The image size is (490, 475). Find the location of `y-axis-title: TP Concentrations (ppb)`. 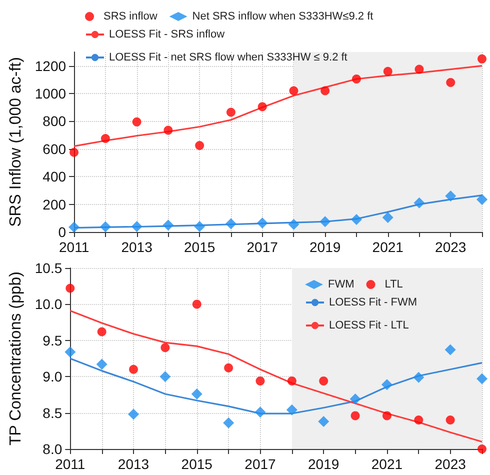

y-axis-title: TP Concentrations (ppb) is located at coordinates (16, 358).